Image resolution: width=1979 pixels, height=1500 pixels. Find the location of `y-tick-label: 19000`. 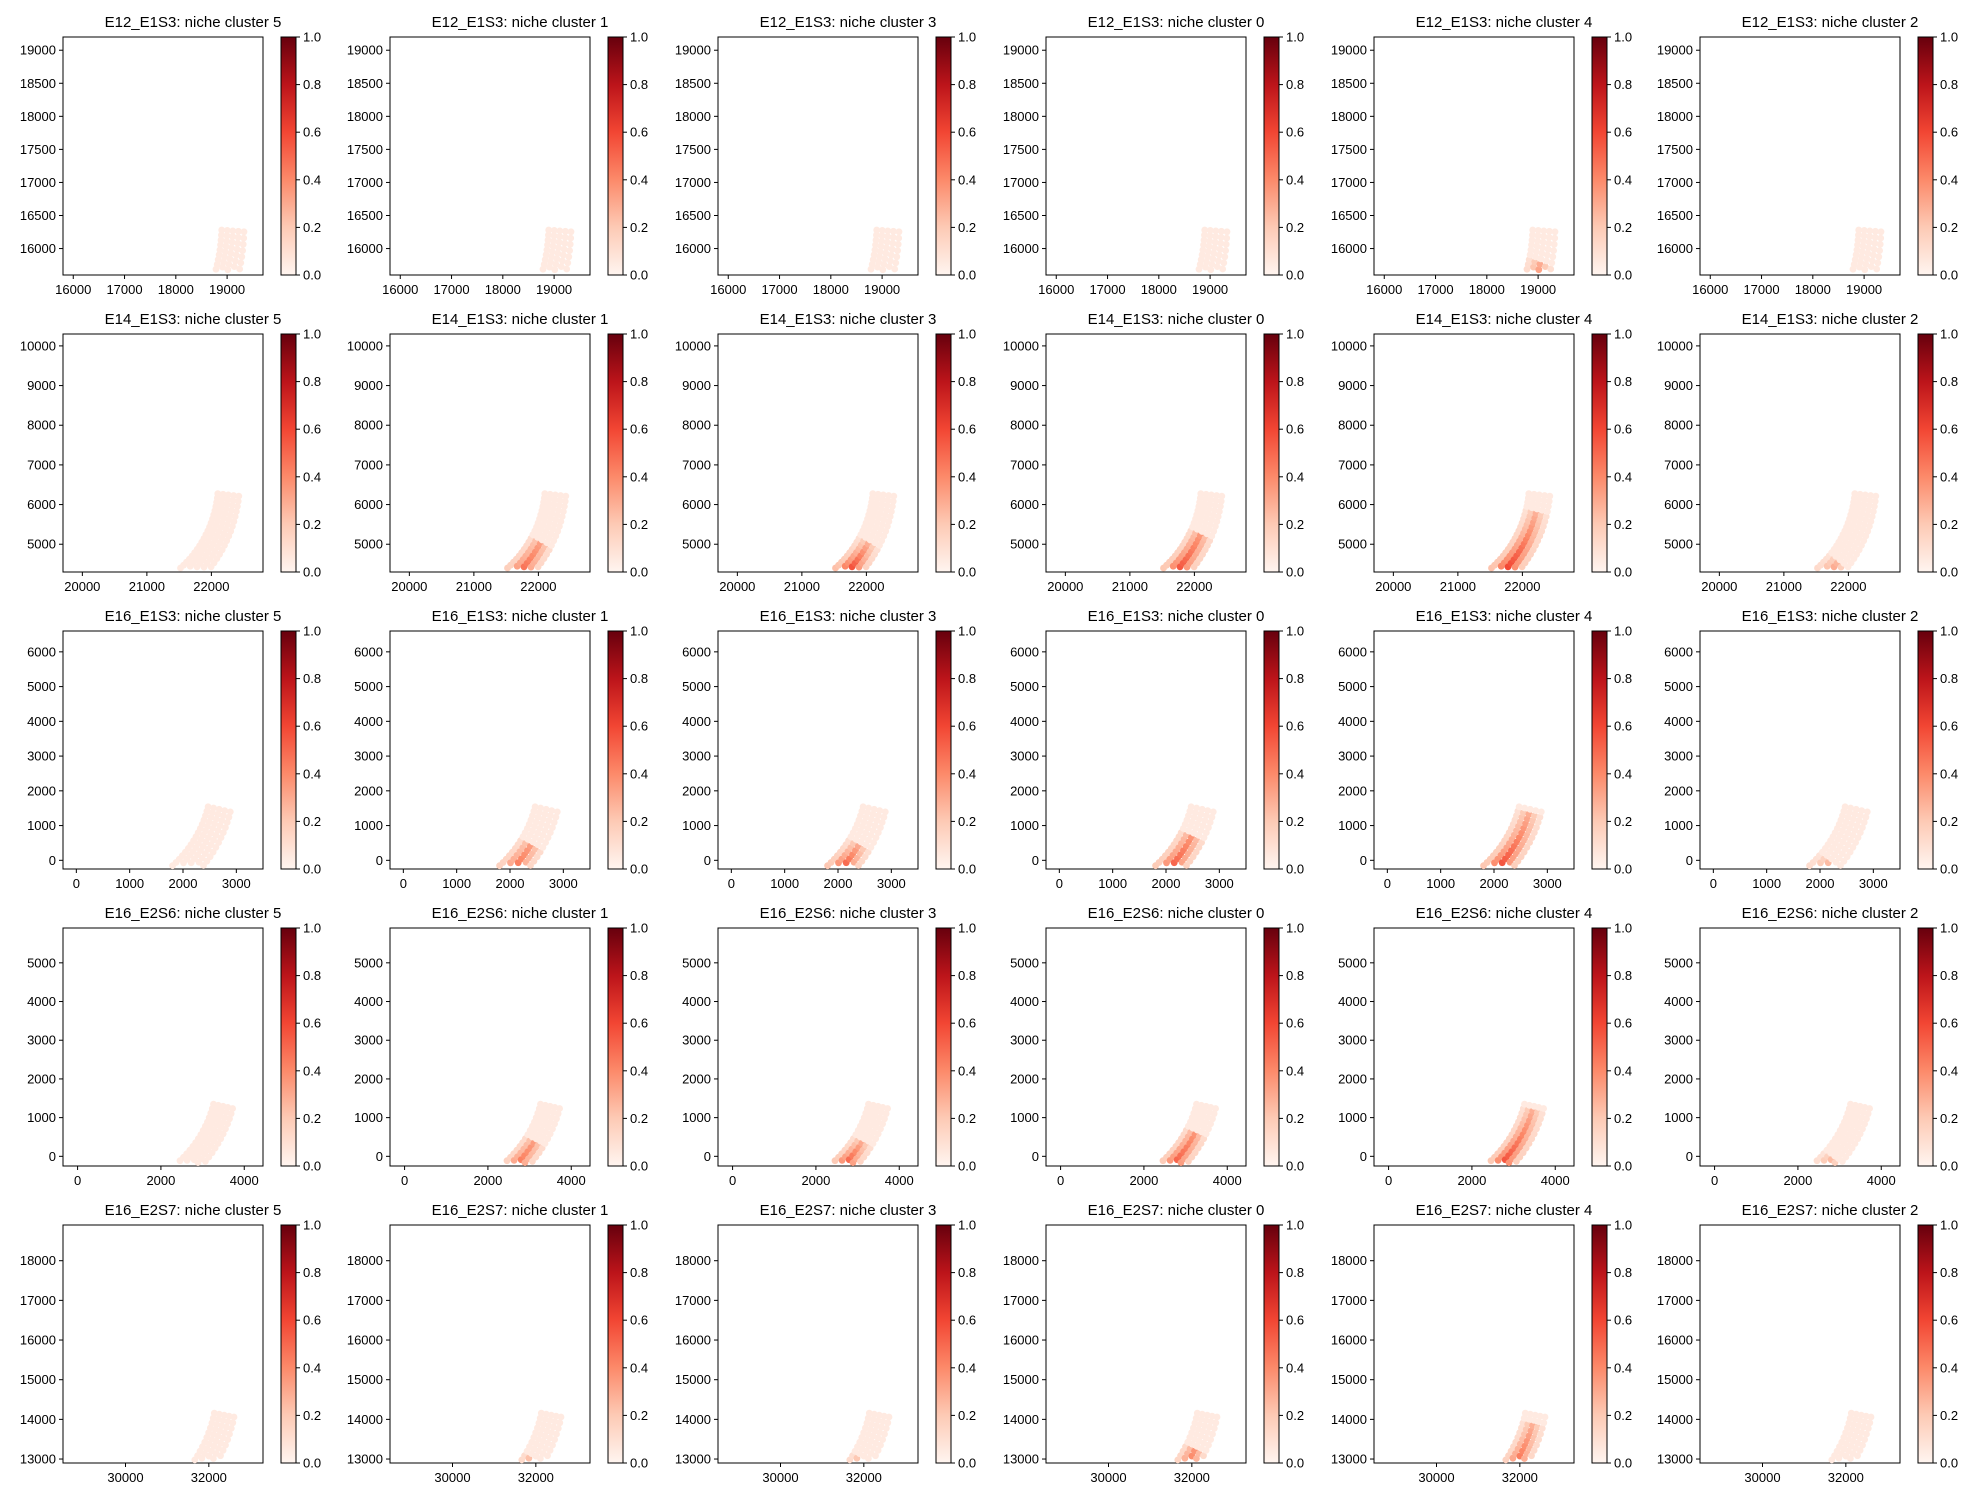

y-tick-label: 19000 is located at coordinates (1021, 50).